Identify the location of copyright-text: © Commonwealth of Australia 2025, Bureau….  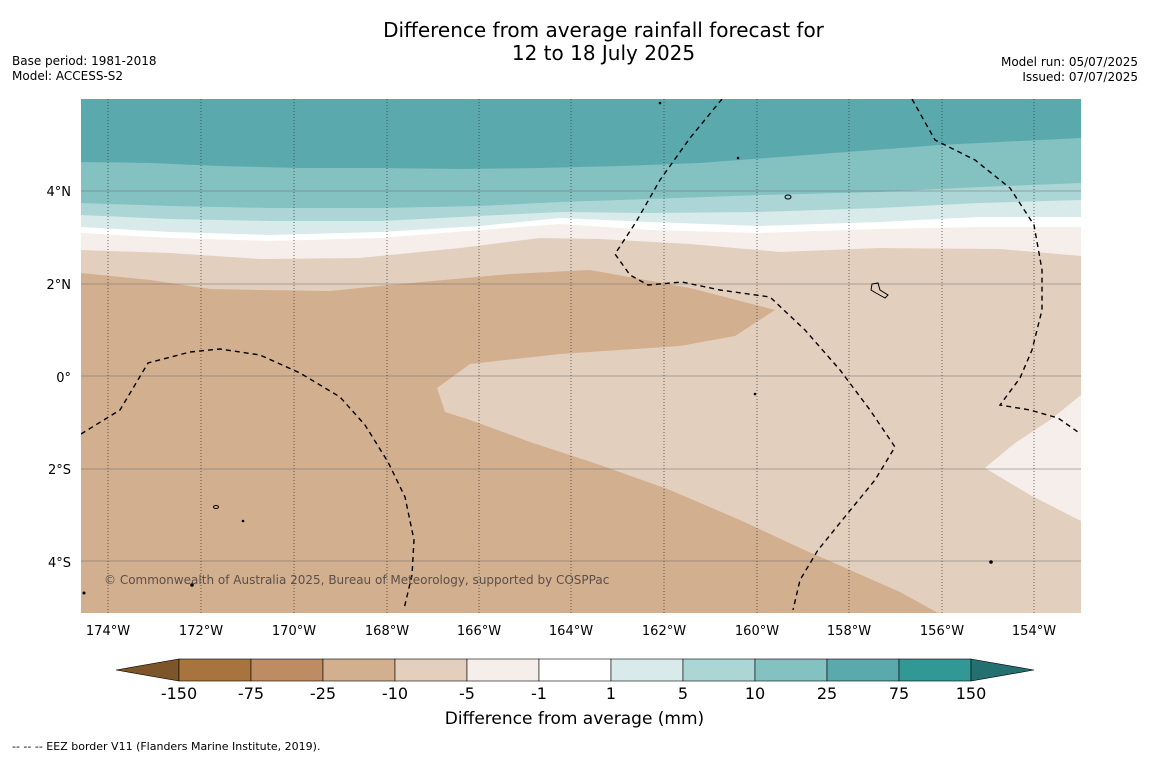
(356, 580).